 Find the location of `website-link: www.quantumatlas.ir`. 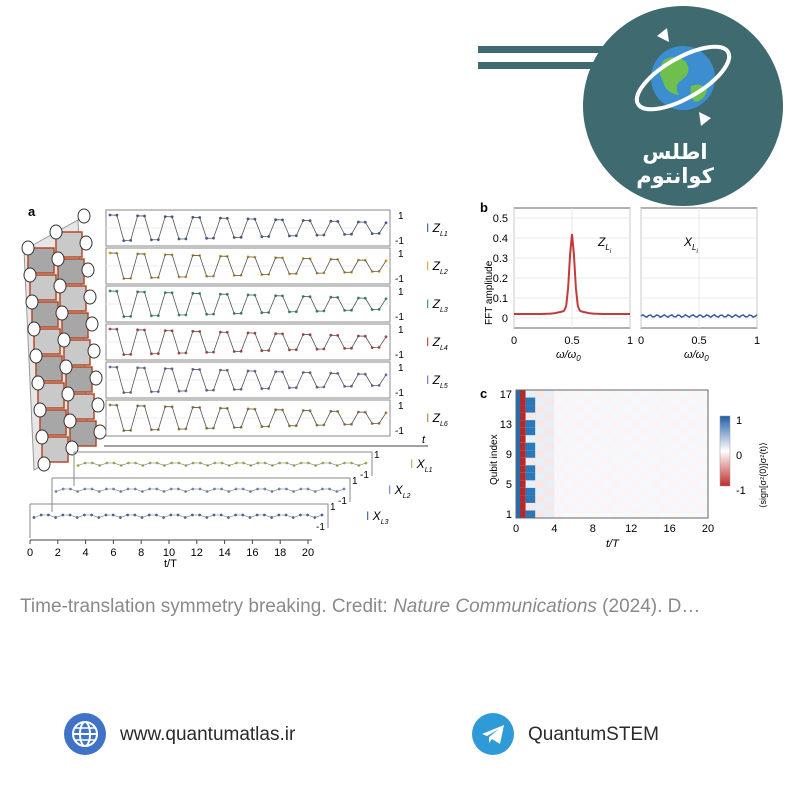

website-link: www.quantumatlas.ir is located at coordinates (208, 734).